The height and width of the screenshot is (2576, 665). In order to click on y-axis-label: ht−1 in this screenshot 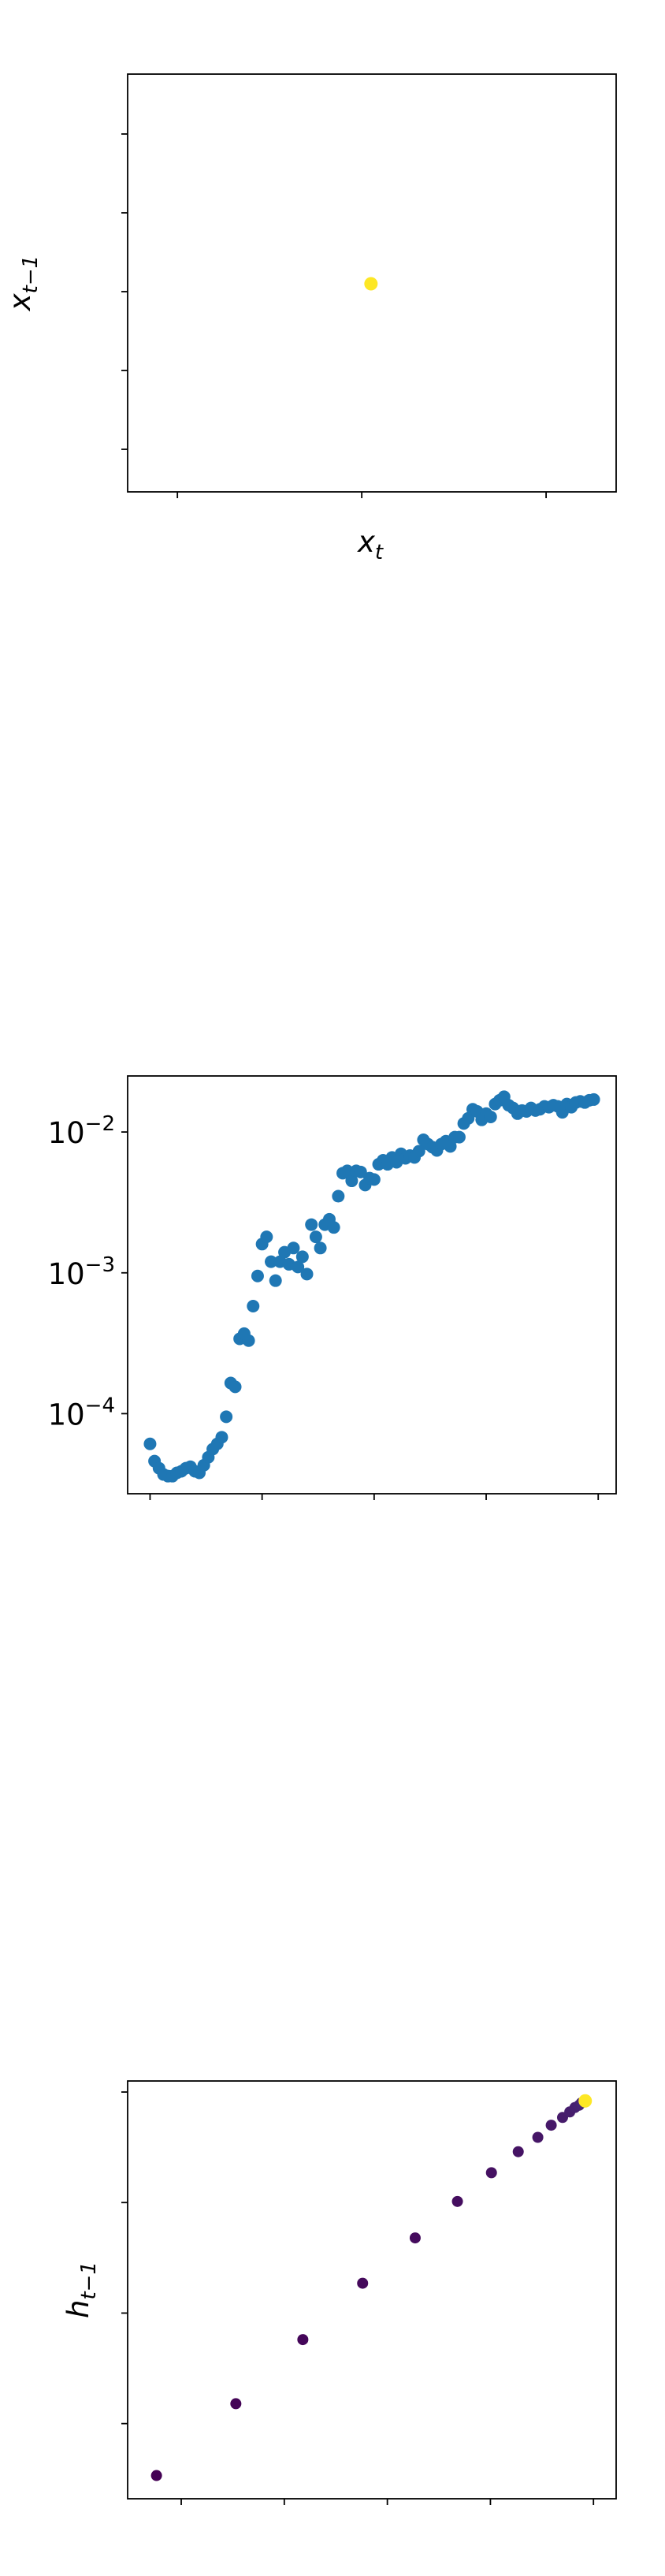, I will do `click(81, 2289)`.